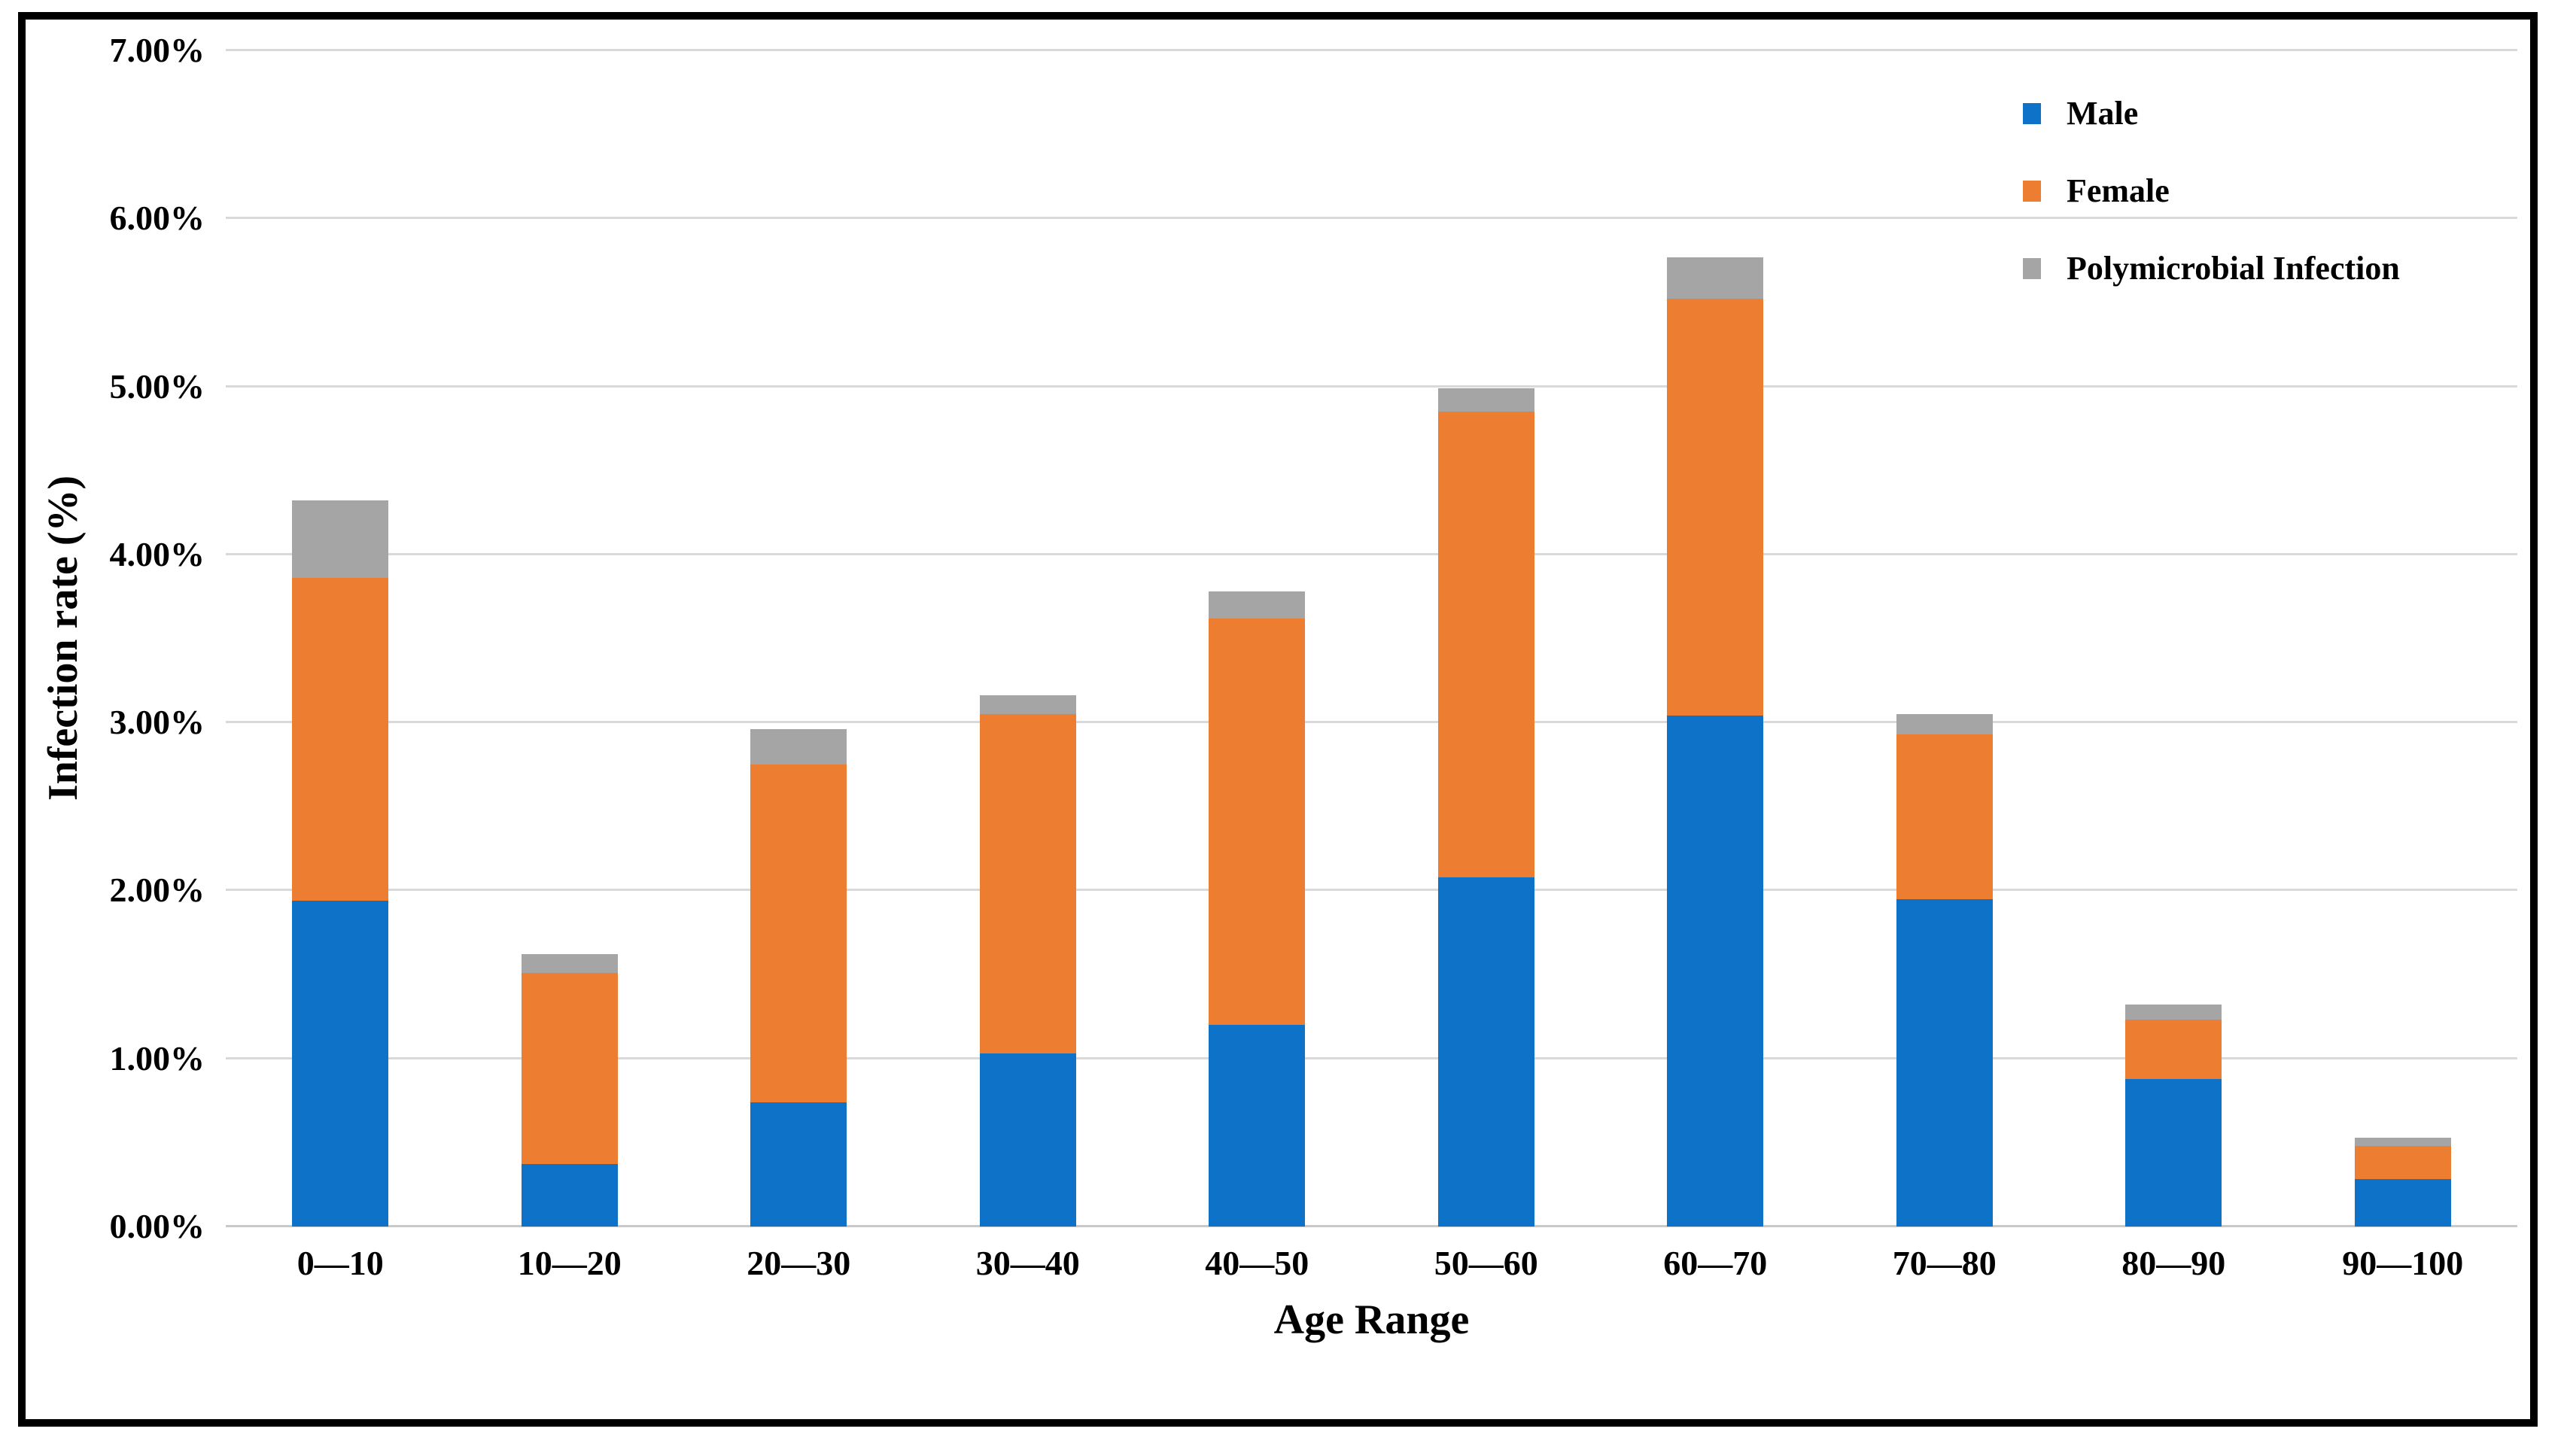 The width and height of the screenshot is (2570, 1456). What do you see at coordinates (2103, 113) in the screenshot?
I see `legend-label: Male` at bounding box center [2103, 113].